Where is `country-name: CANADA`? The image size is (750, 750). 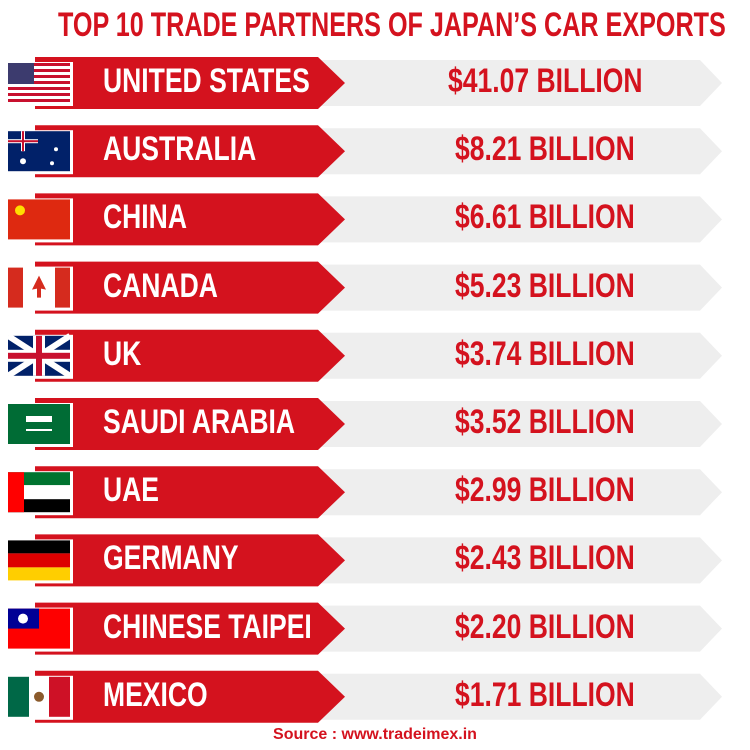
country-name: CANADA is located at coordinates (160, 285).